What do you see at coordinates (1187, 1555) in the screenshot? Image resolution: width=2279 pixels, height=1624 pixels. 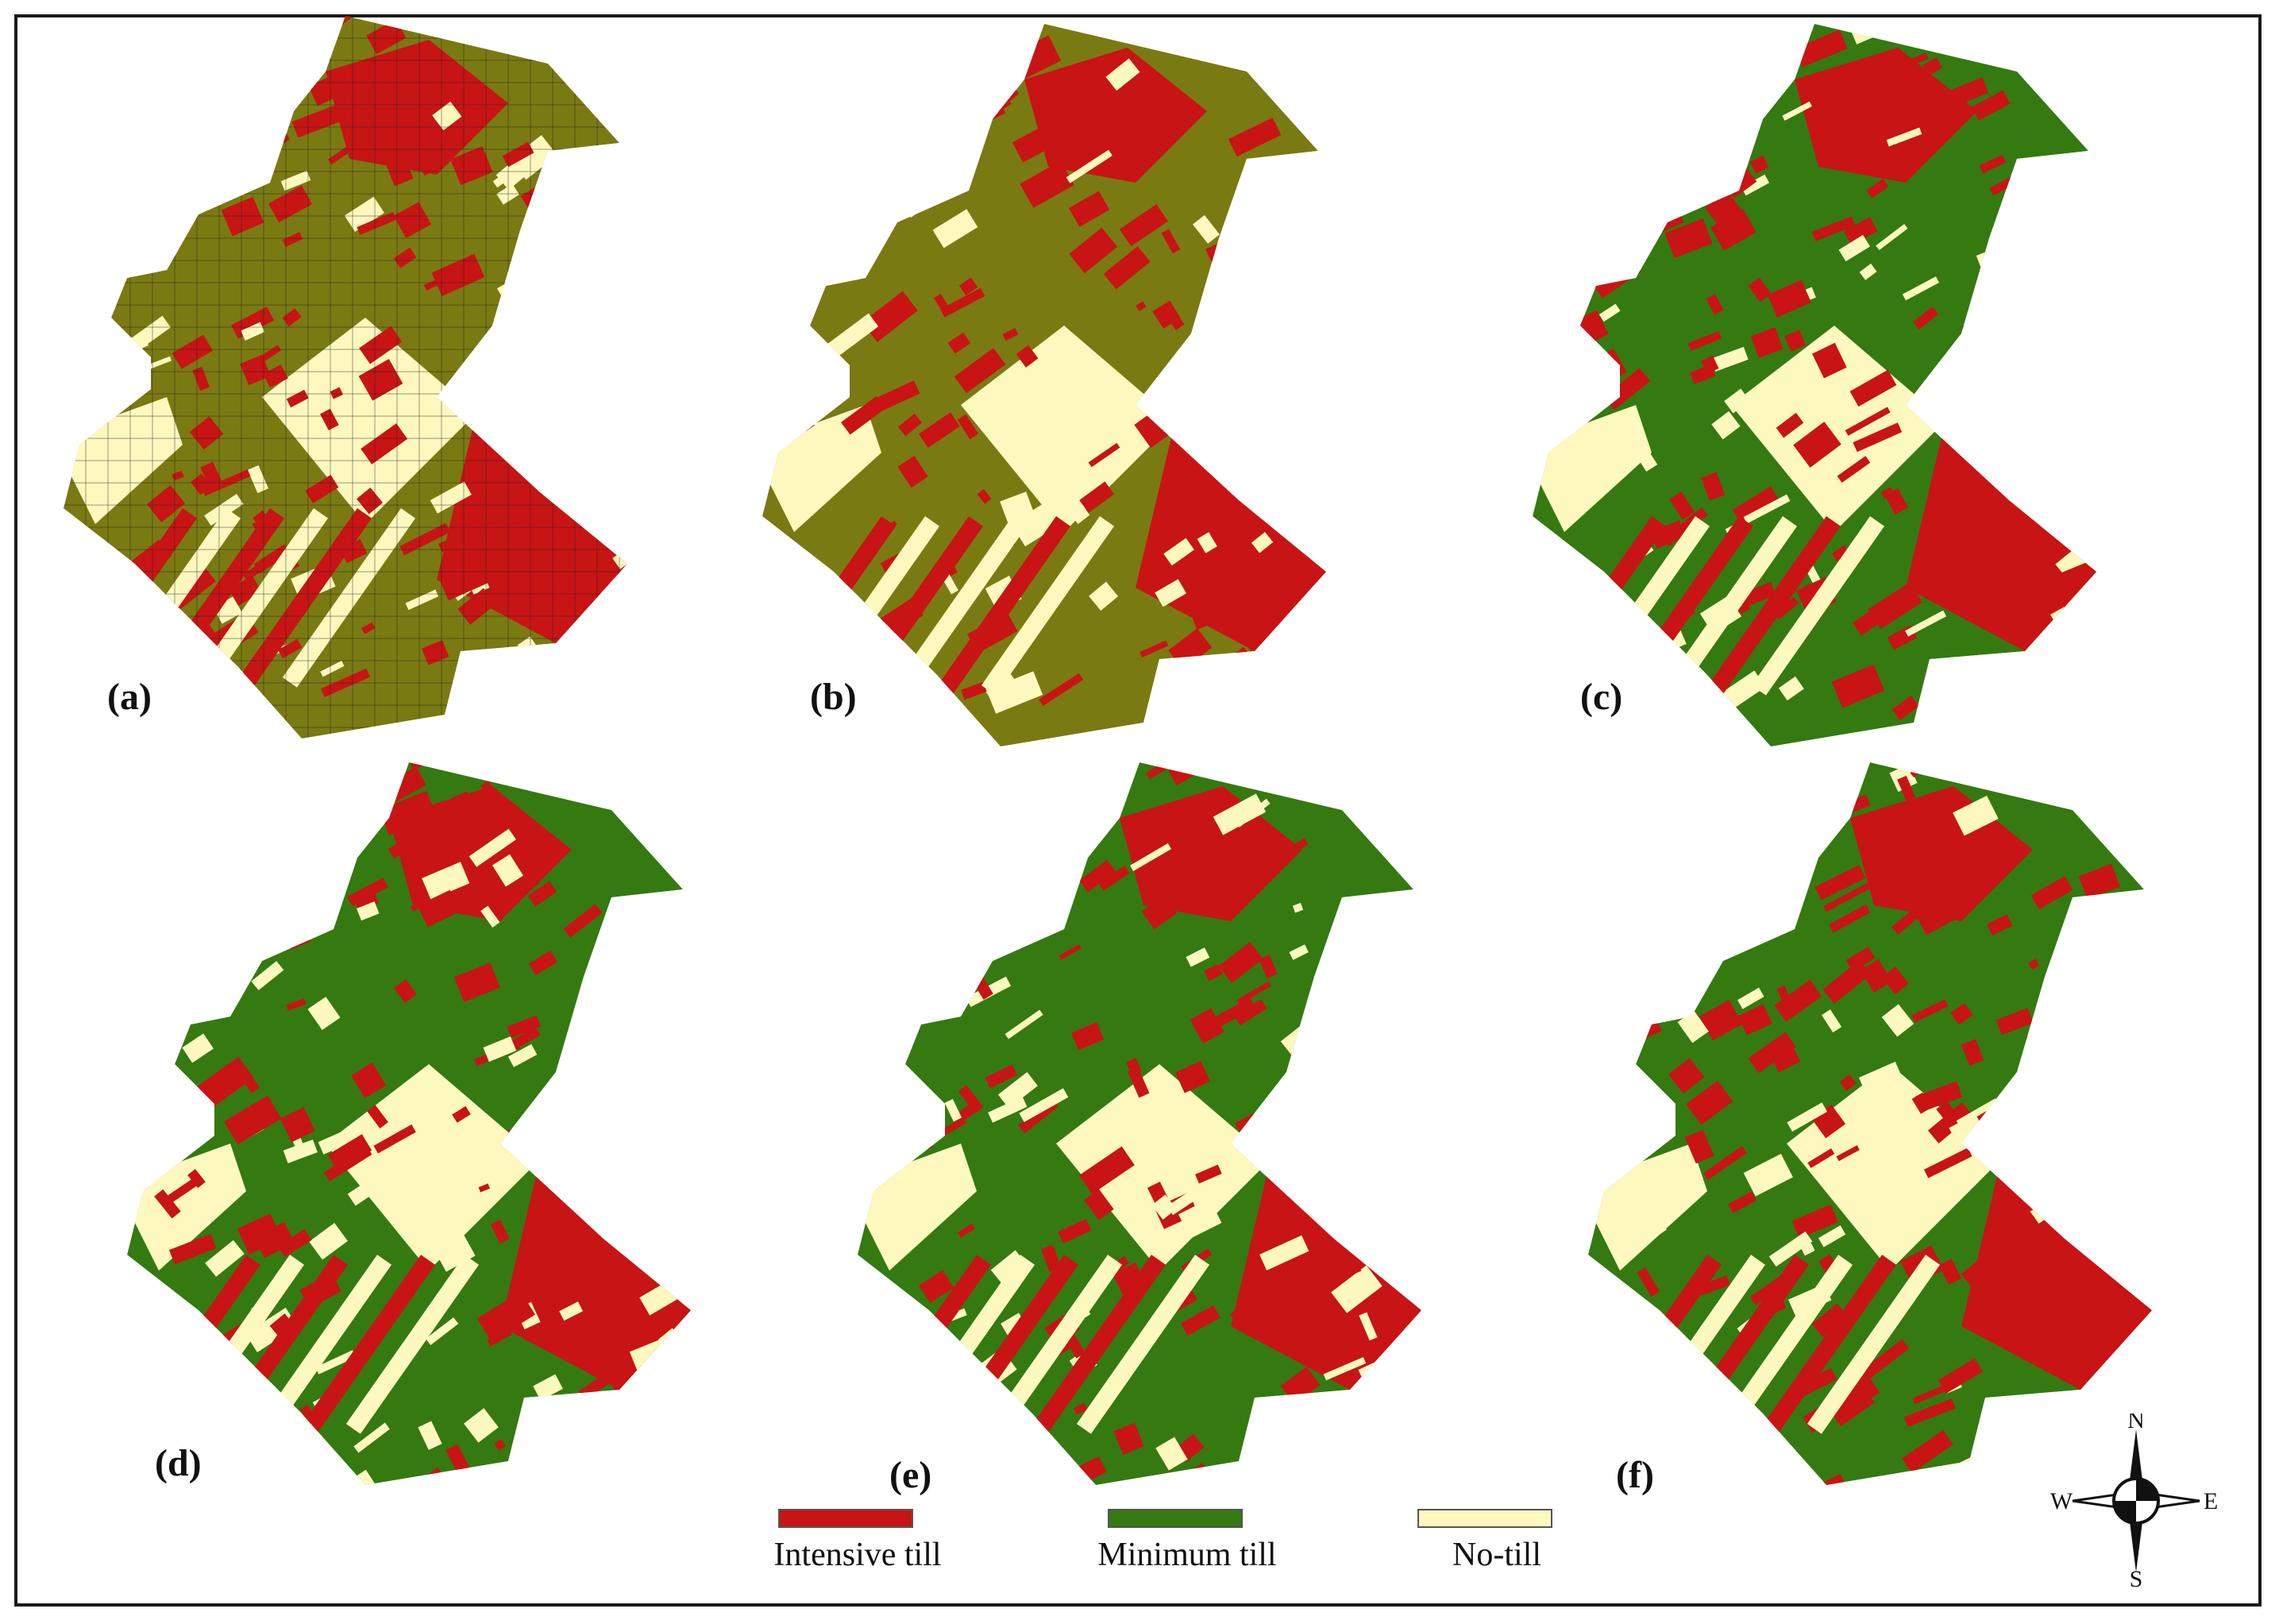 I see `legend-label-minimum-till: Minimum till` at bounding box center [1187, 1555].